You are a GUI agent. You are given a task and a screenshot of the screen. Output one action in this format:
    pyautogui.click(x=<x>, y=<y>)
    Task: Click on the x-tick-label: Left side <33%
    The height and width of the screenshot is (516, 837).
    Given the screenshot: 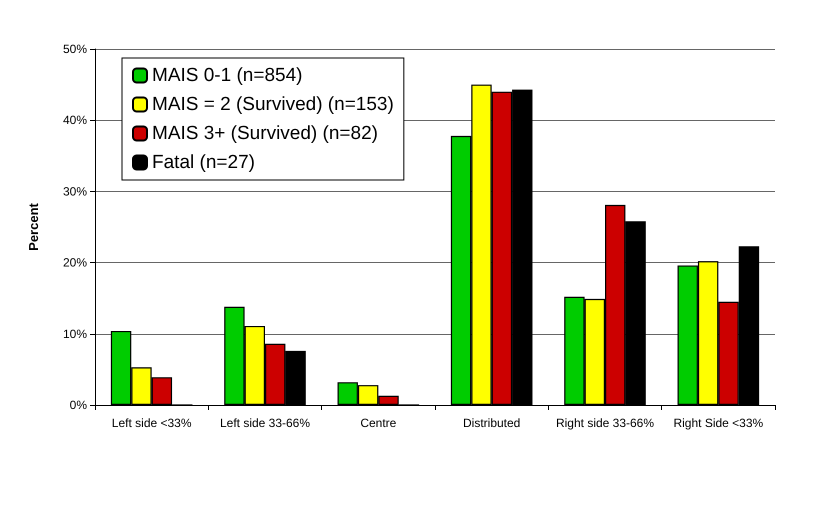 What is the action you would take?
    pyautogui.click(x=152, y=423)
    